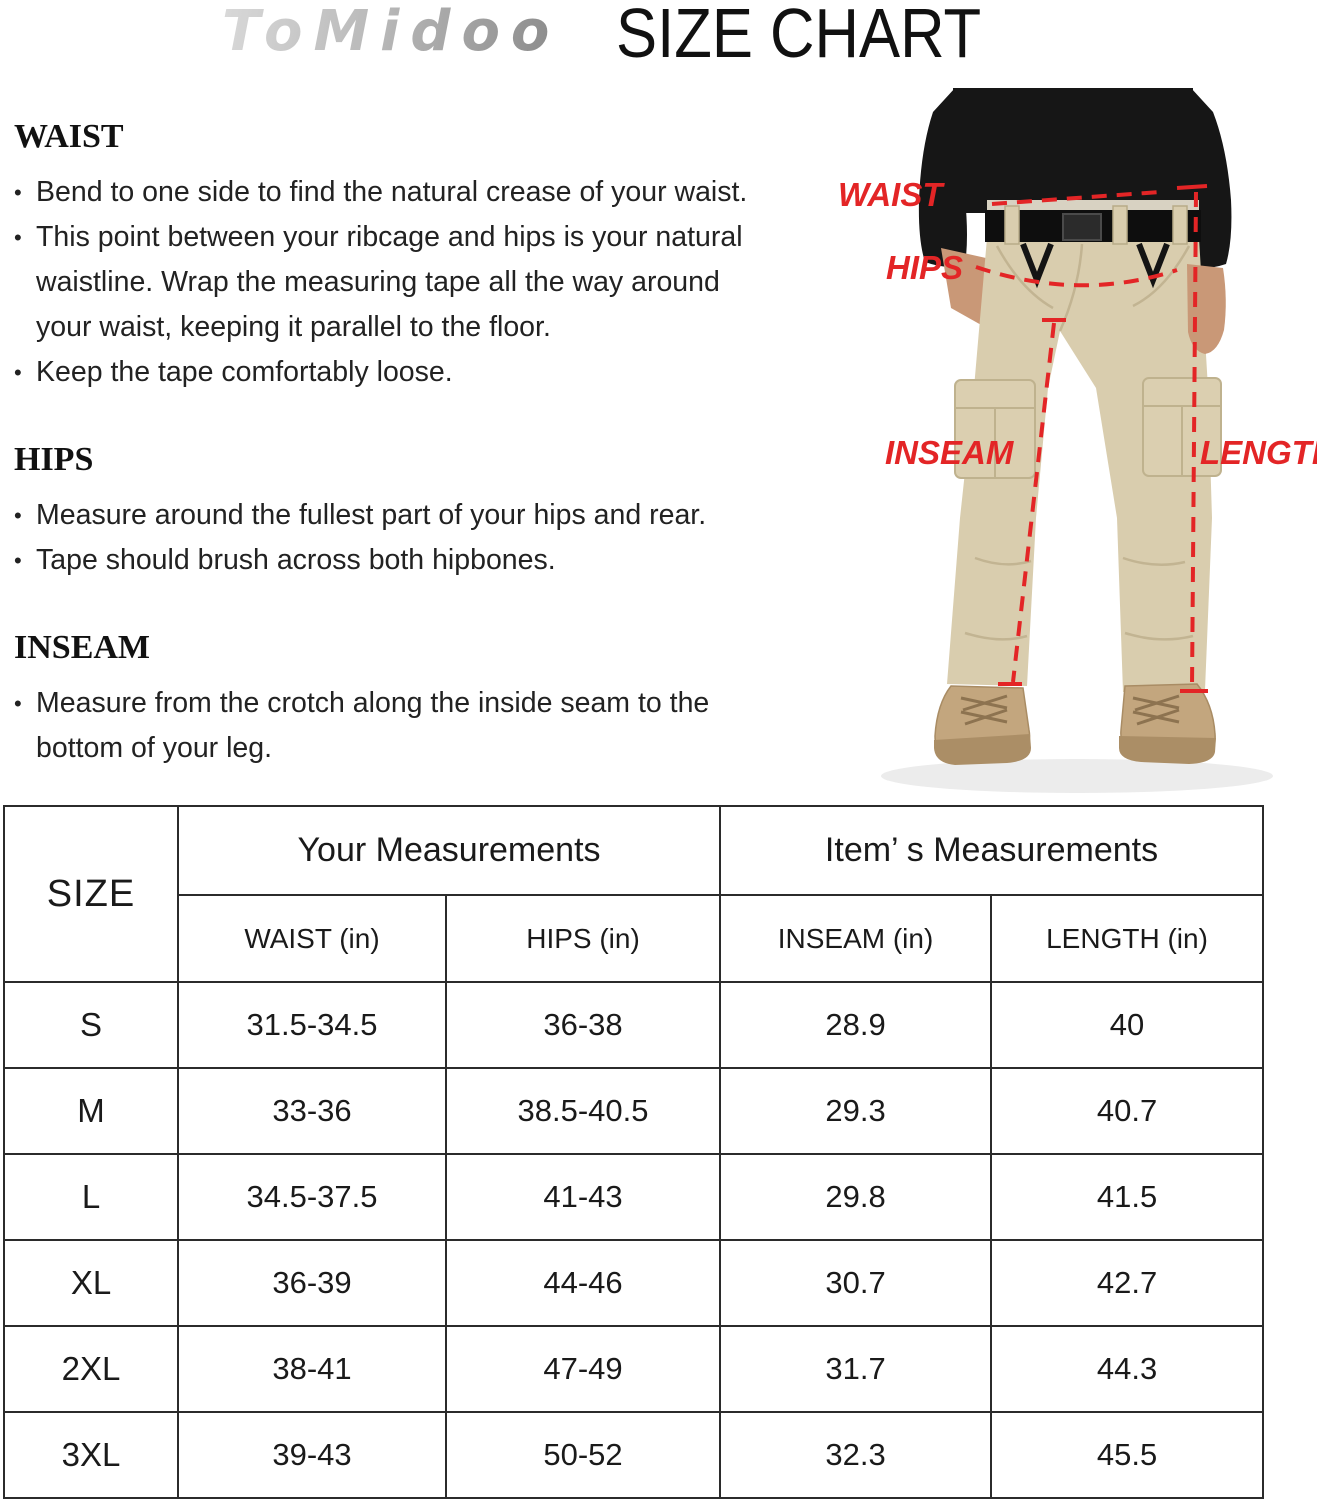  What do you see at coordinates (91, 1197) in the screenshot?
I see `size-label: L` at bounding box center [91, 1197].